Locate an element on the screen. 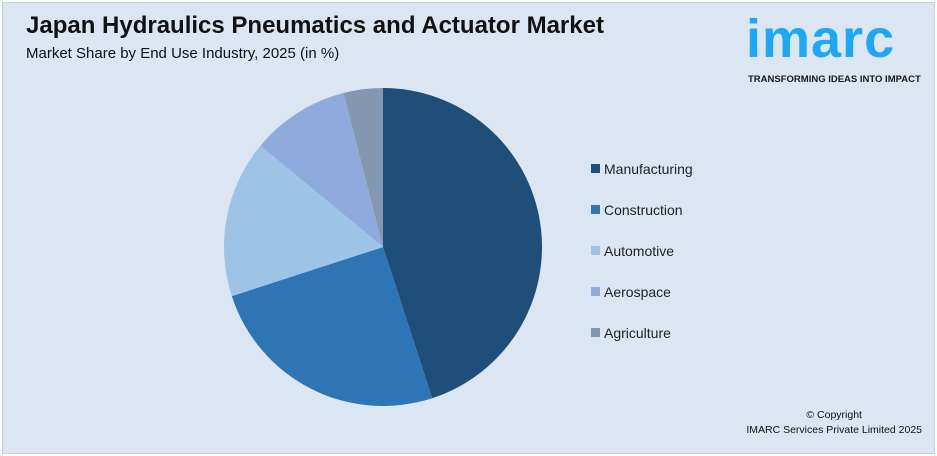 This screenshot has height=456, width=937. copyright-label: © Copyright is located at coordinates (834, 415).